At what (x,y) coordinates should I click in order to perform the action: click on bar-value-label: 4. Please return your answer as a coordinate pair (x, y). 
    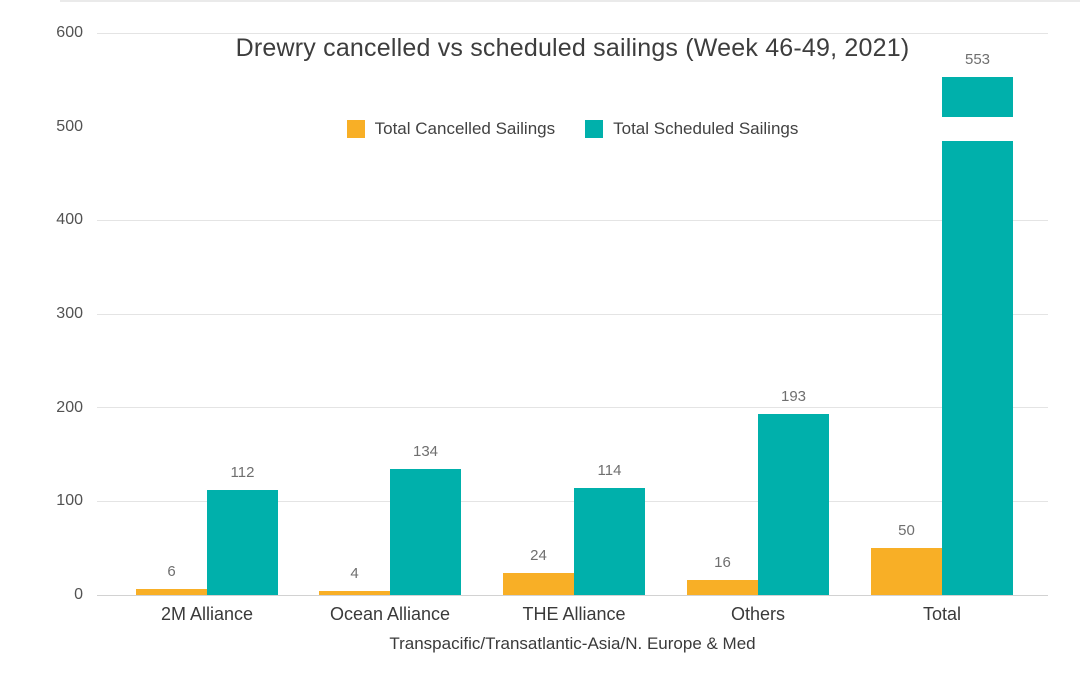
    Looking at the image, I should click on (354, 574).